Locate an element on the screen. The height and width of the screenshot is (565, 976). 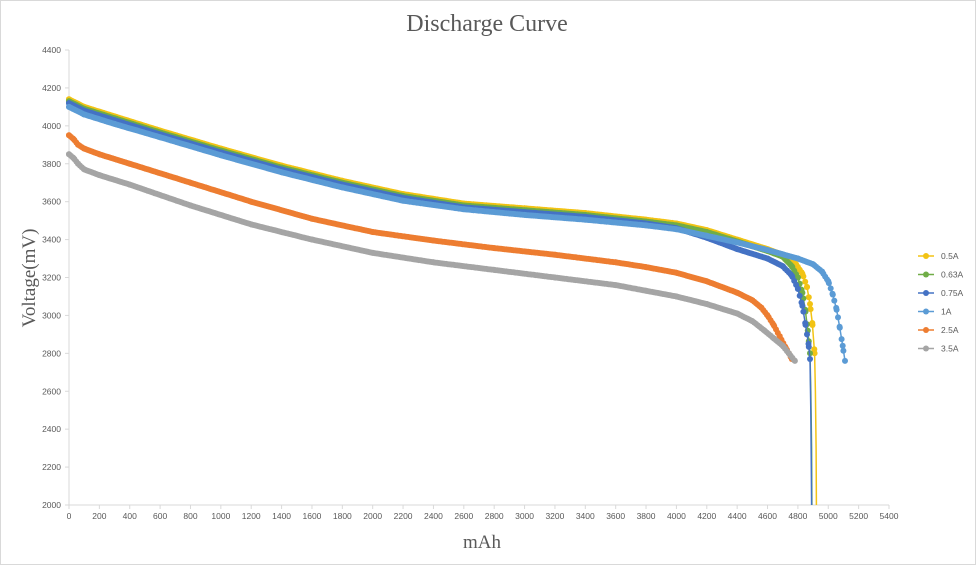
y-tick-label: 3400 is located at coordinates (51, 240).